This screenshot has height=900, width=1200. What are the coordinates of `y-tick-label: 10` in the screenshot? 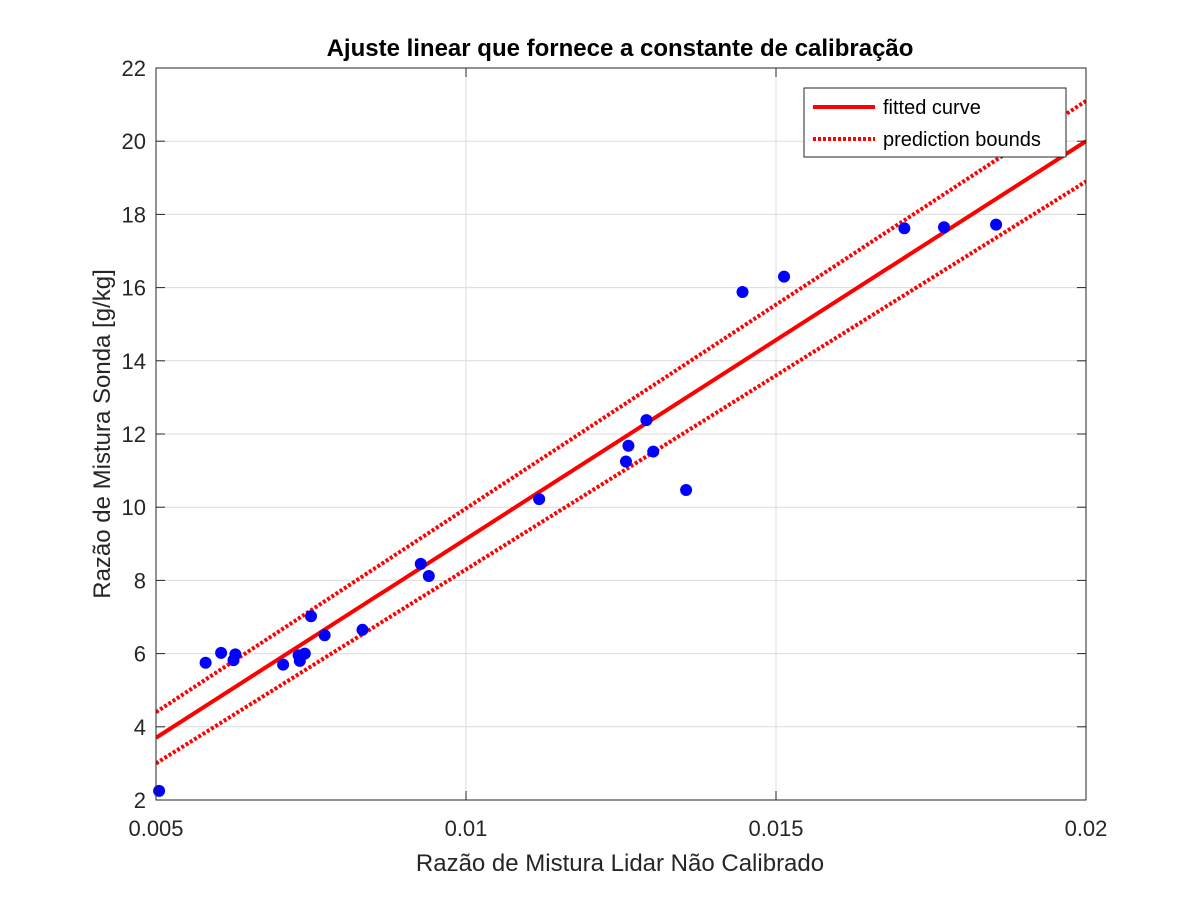 It's located at (134, 507).